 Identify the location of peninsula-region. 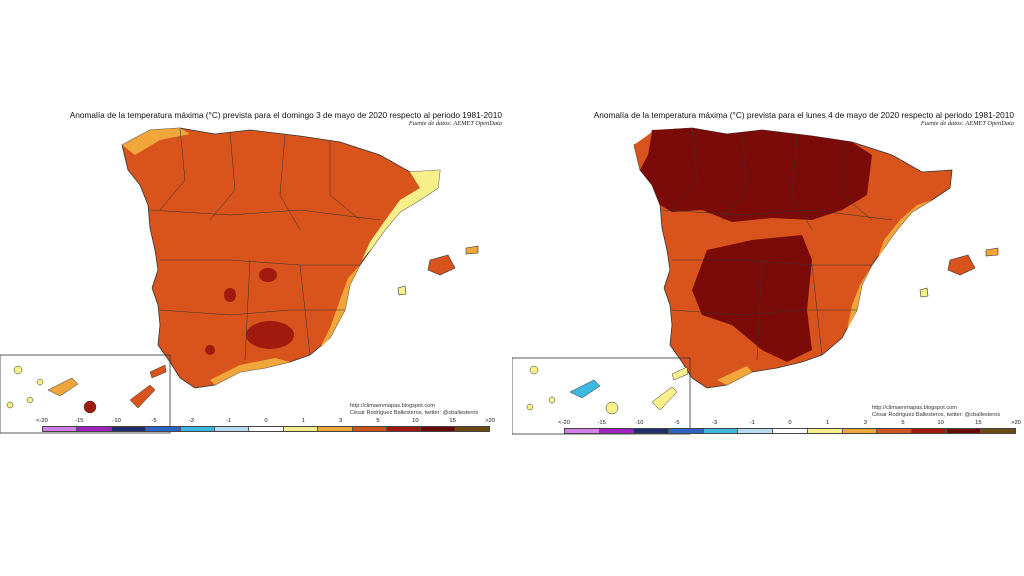
(281, 258).